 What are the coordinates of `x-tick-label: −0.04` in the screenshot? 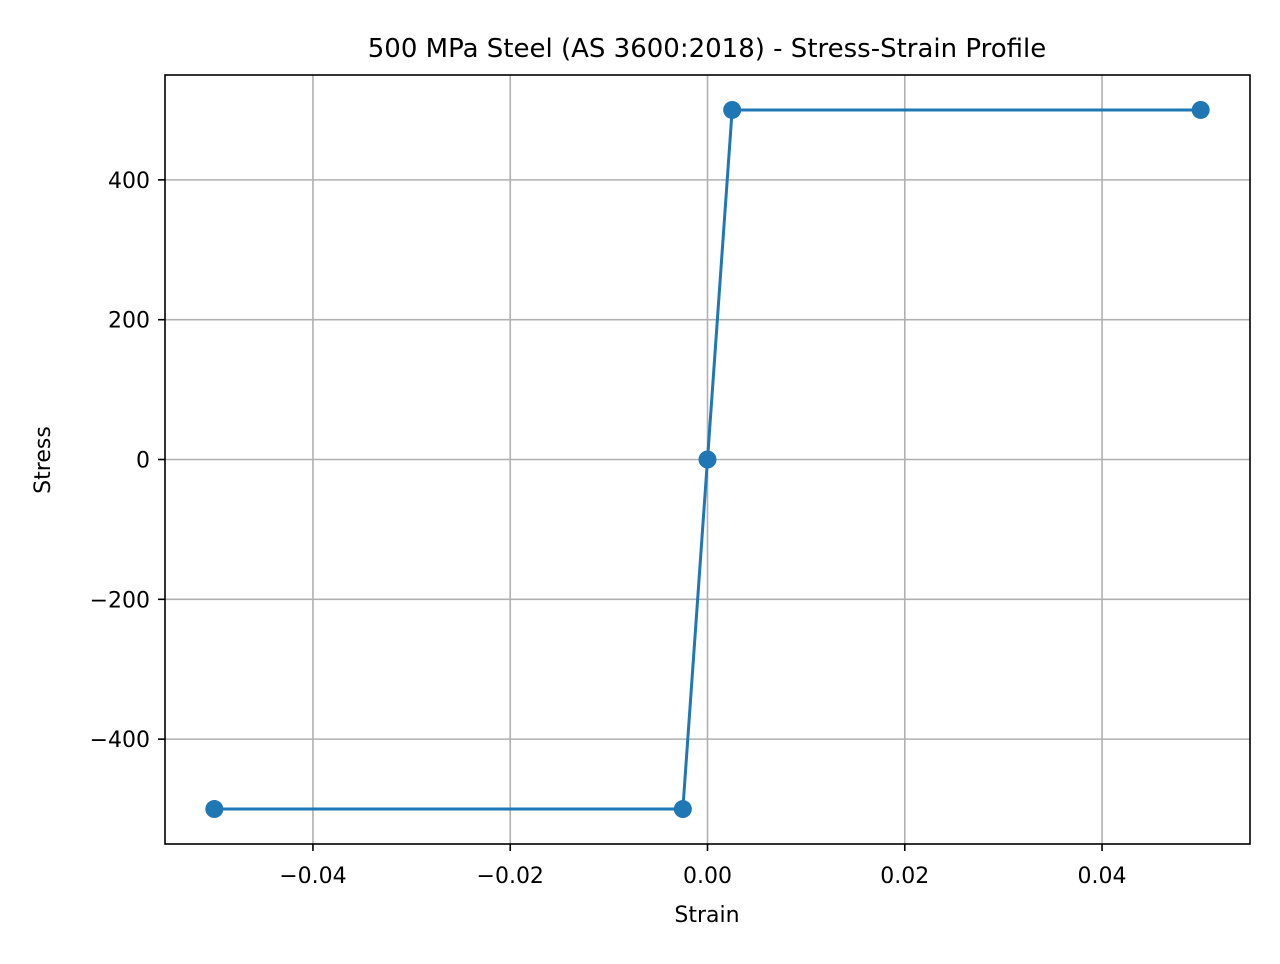 It's located at (312, 876).